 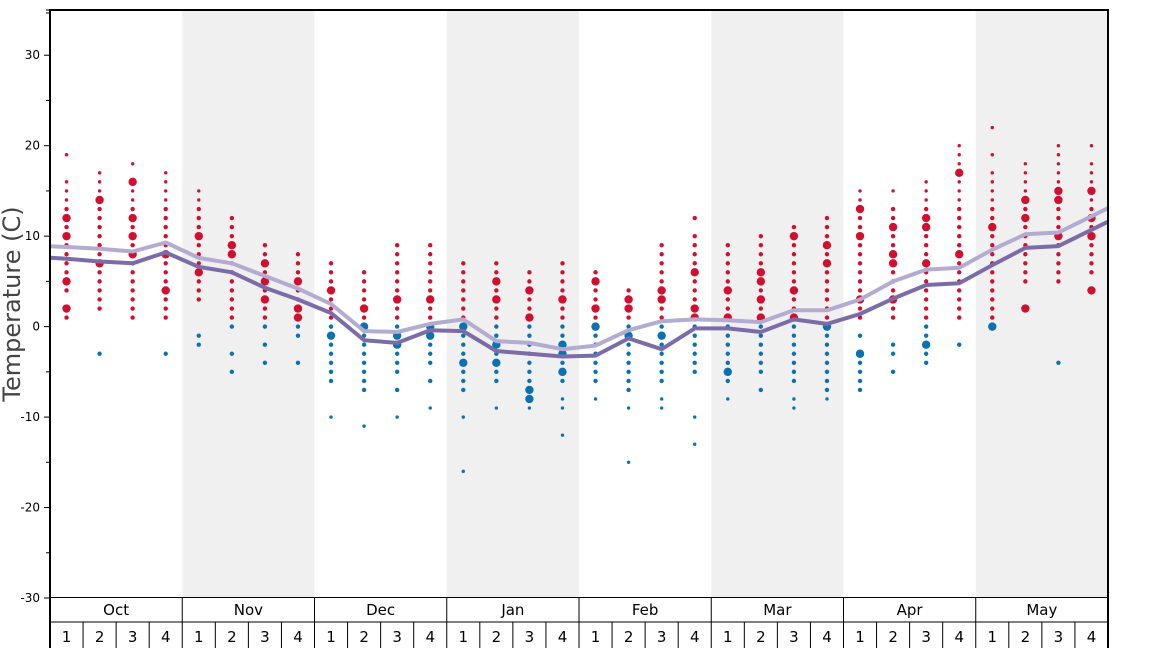 What do you see at coordinates (794, 637) in the screenshot?
I see `week-label: 3` at bounding box center [794, 637].